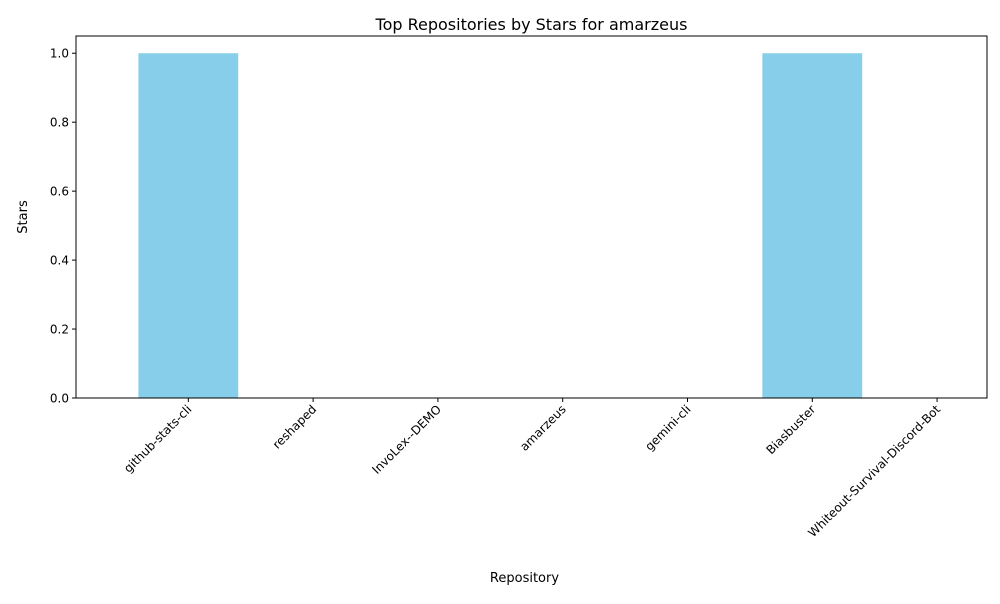  I want to click on bar-github-stats-cli, so click(188, 225).